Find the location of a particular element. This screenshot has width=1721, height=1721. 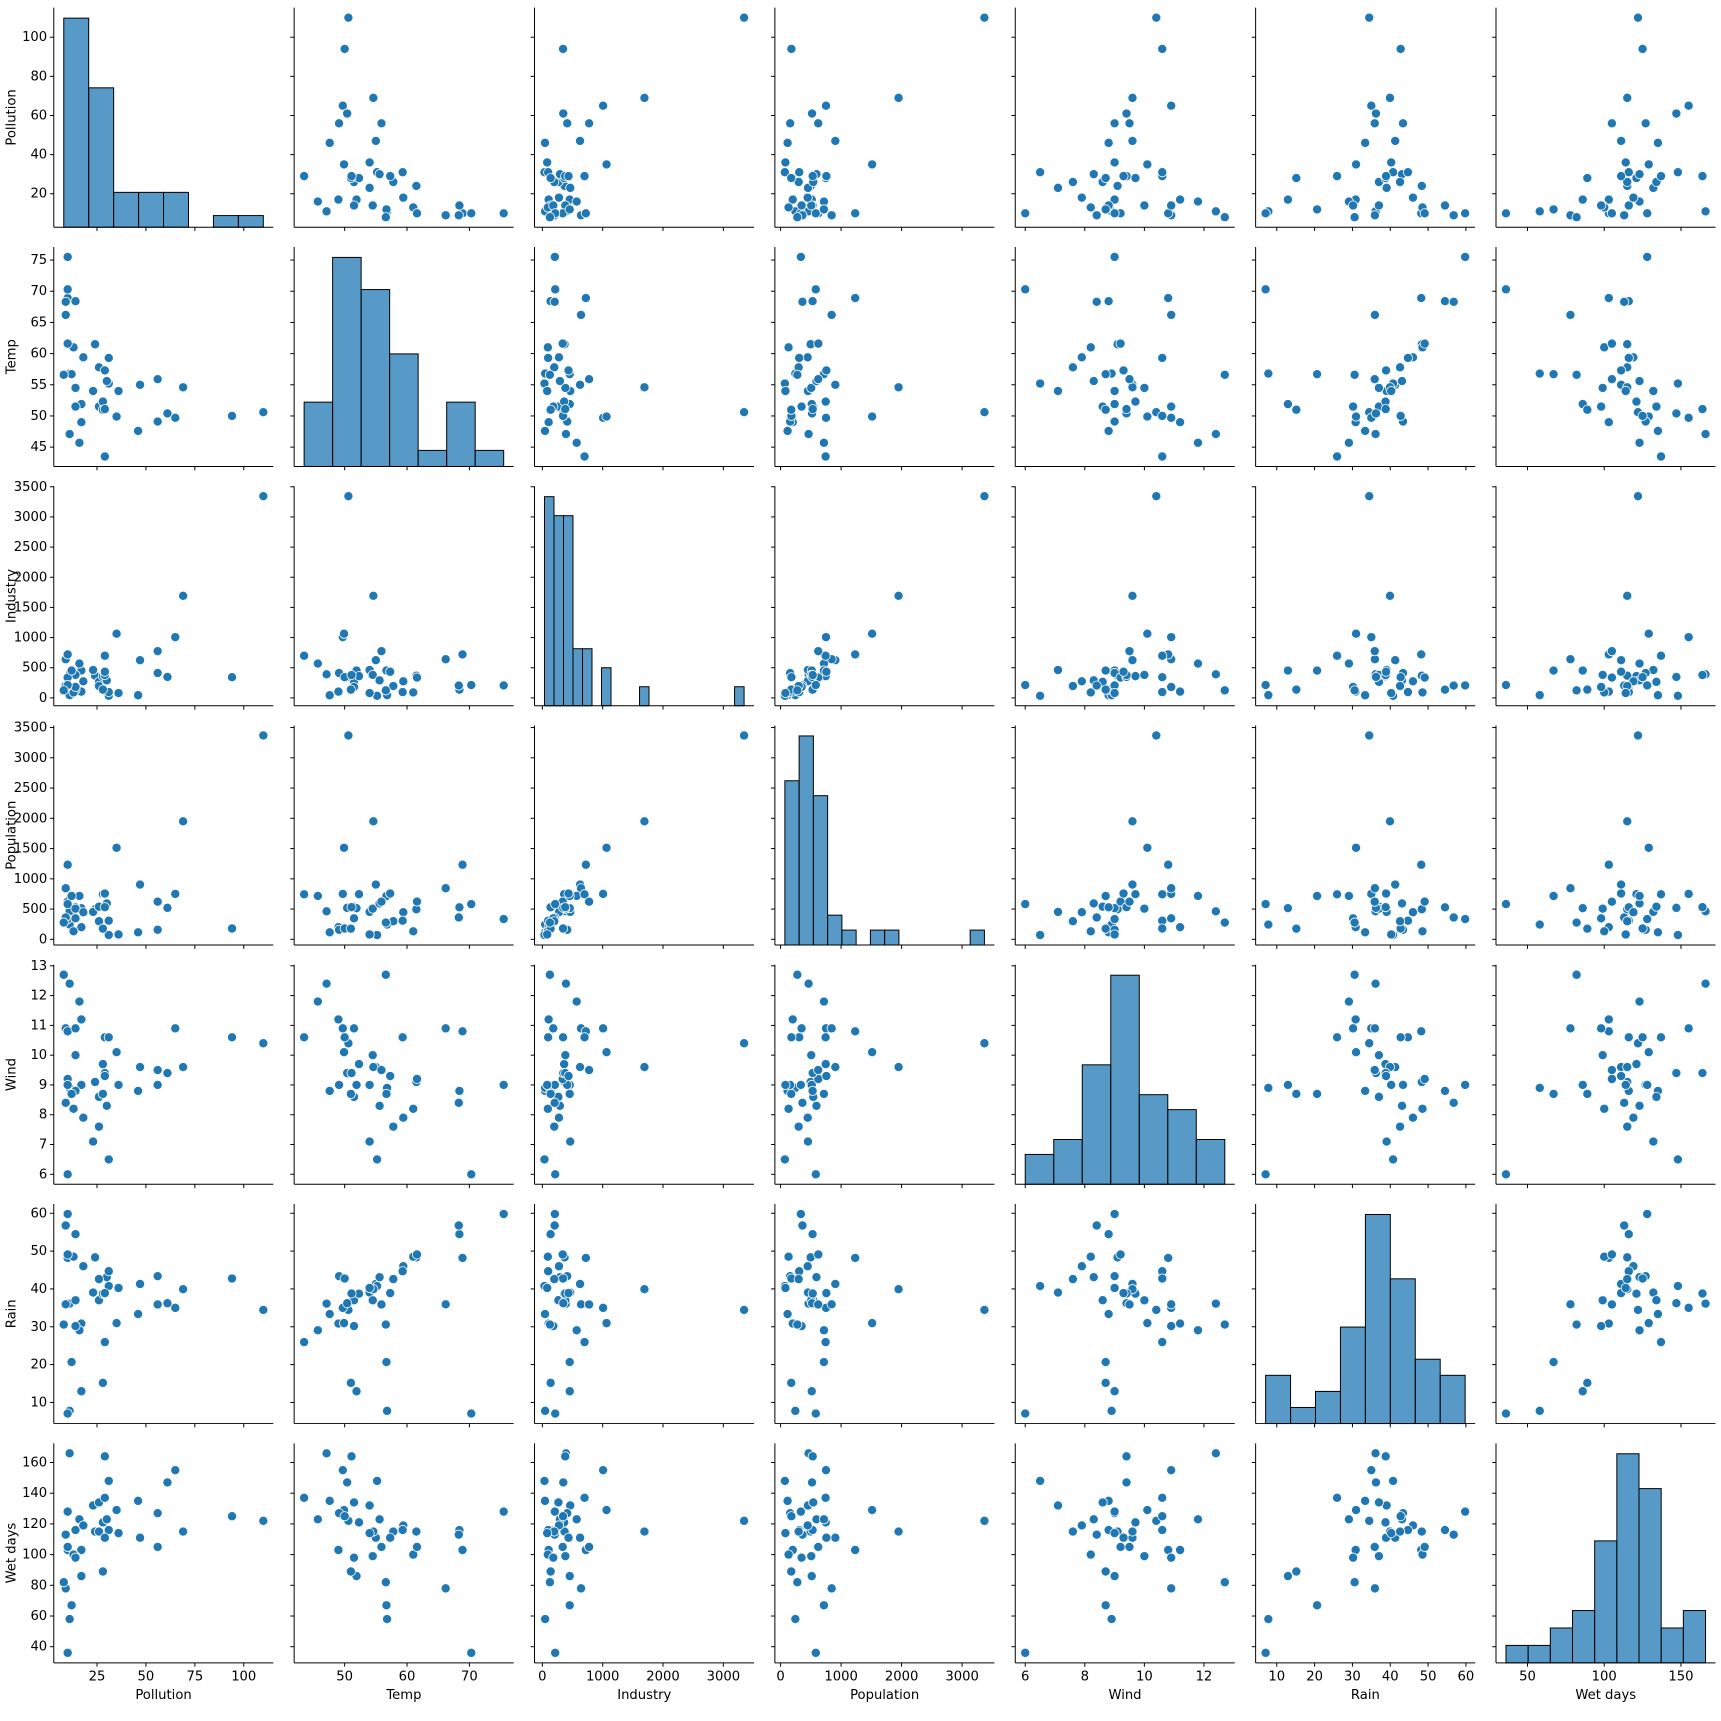

y-tick-label: 9 is located at coordinates (43, 1085).